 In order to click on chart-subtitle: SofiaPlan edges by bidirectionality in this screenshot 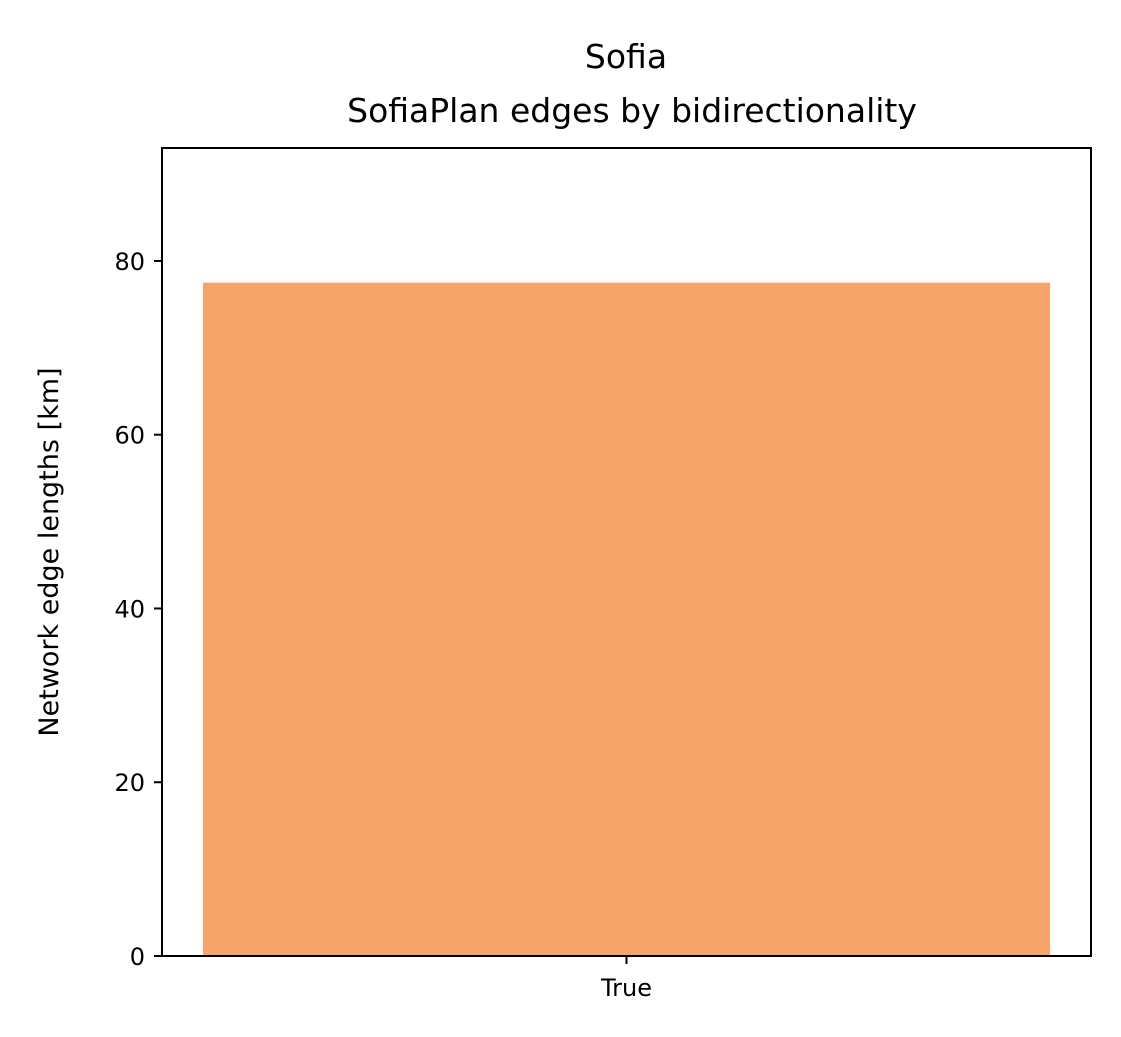, I will do `click(632, 110)`.